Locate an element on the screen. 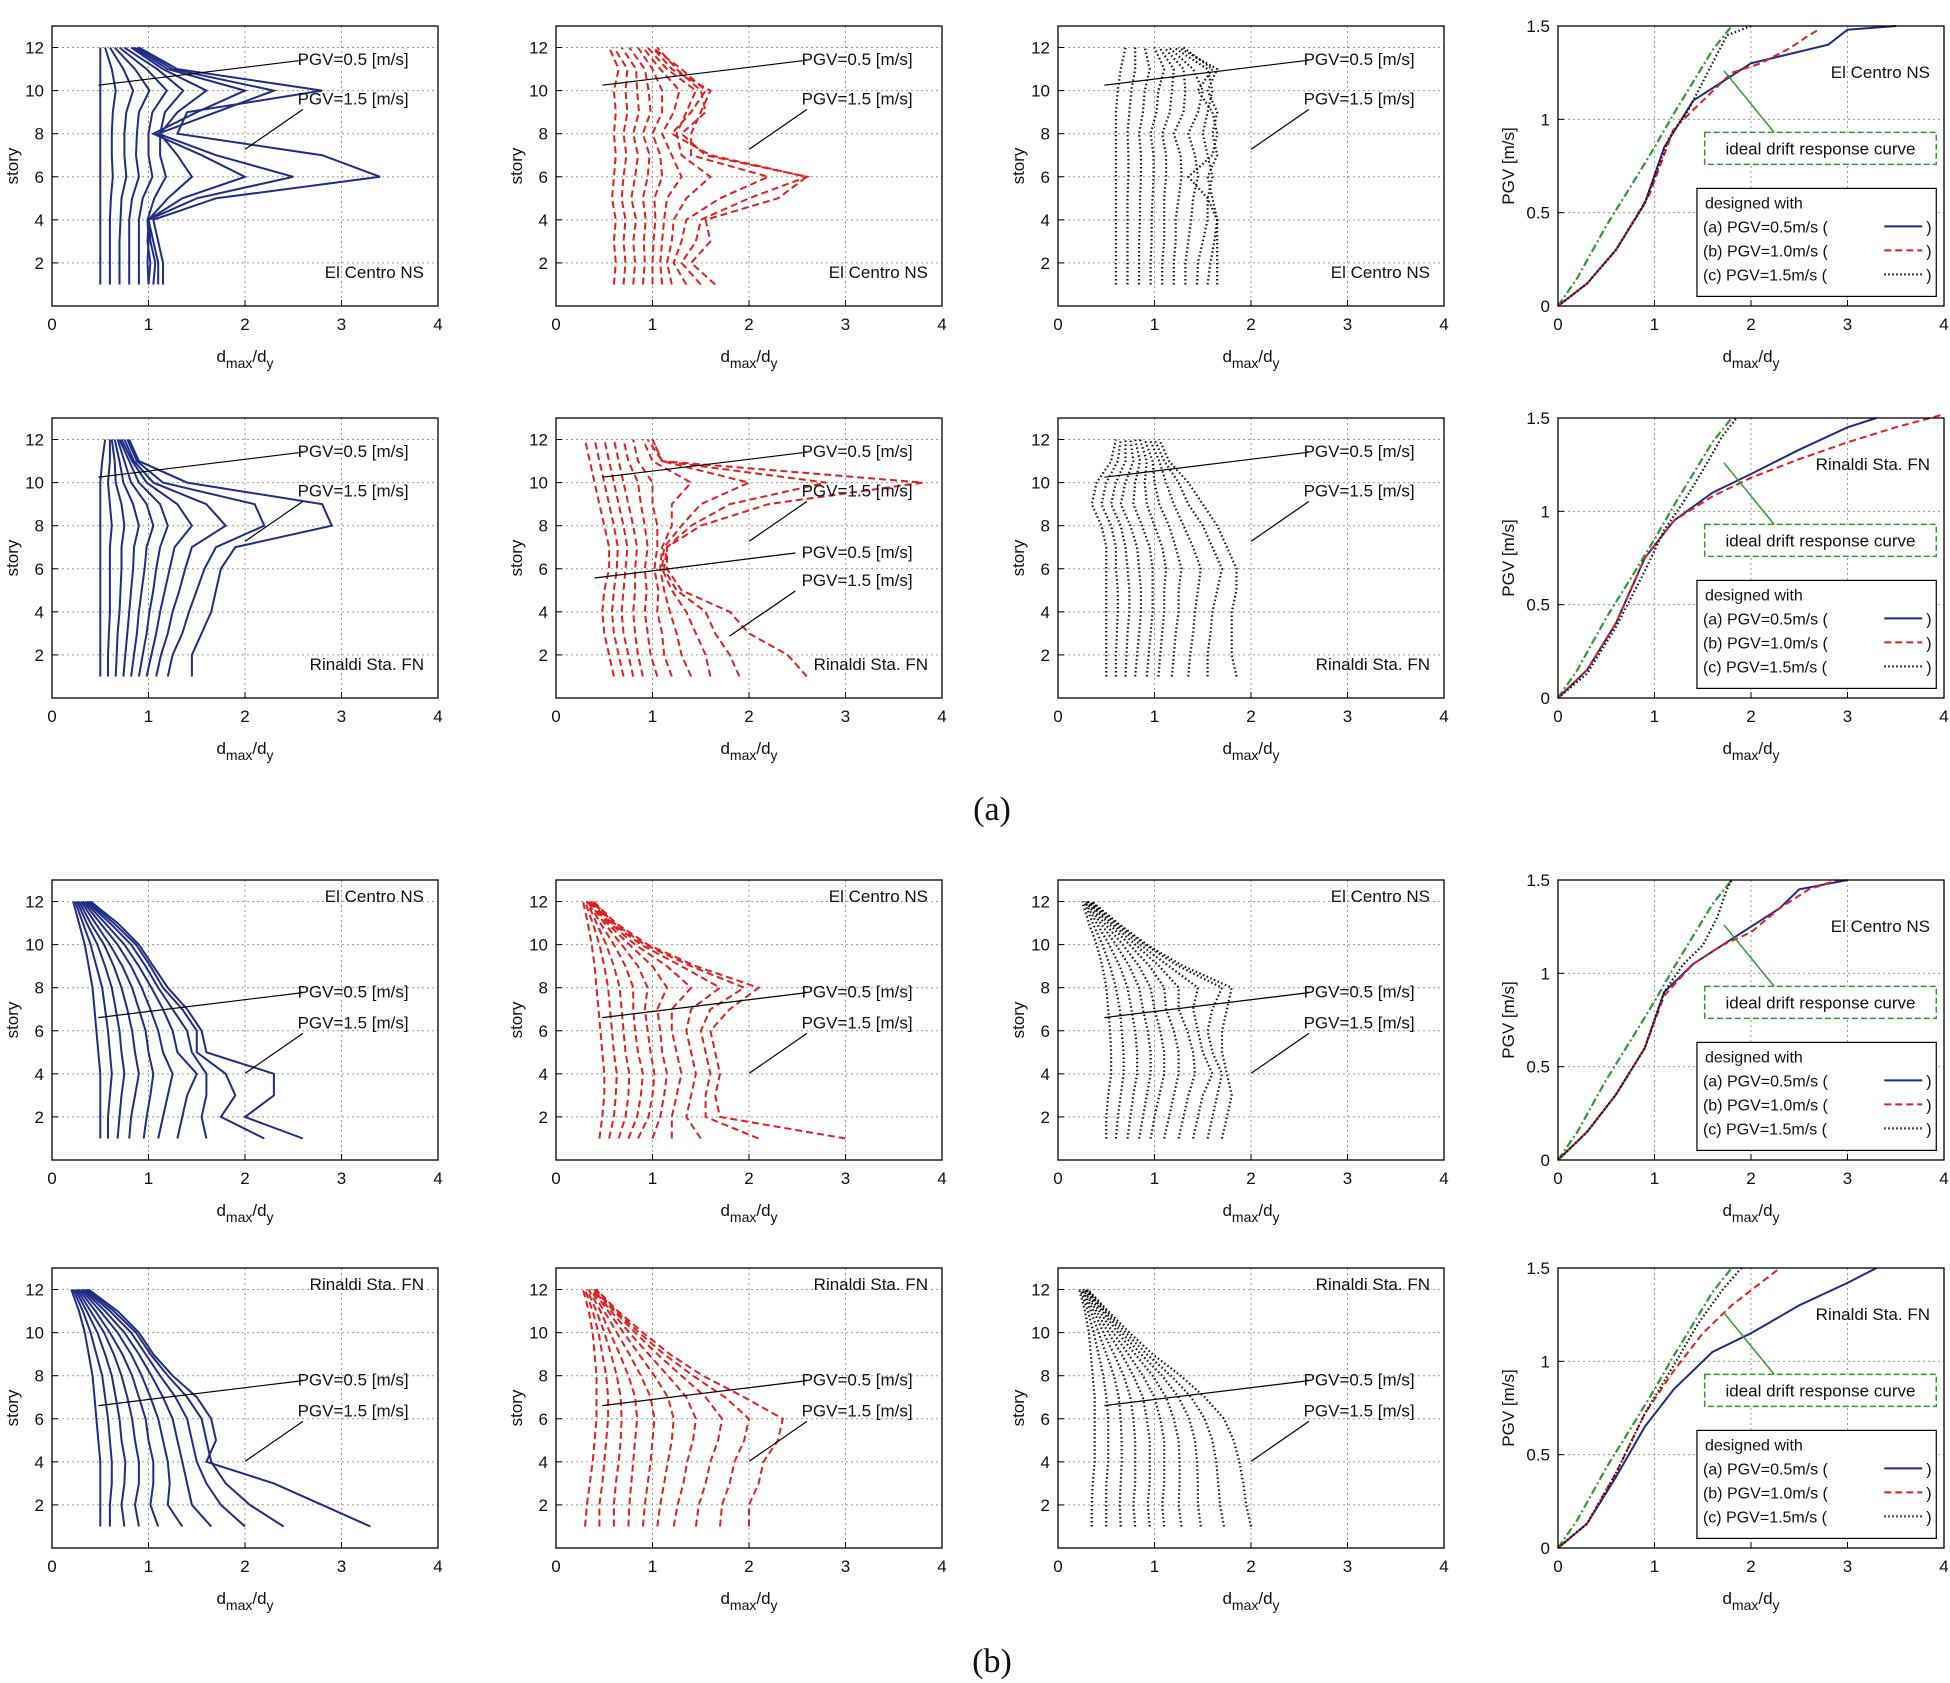 The height and width of the screenshot is (1683, 1950). y-tick-label: 1.5 is located at coordinates (1538, 1268).